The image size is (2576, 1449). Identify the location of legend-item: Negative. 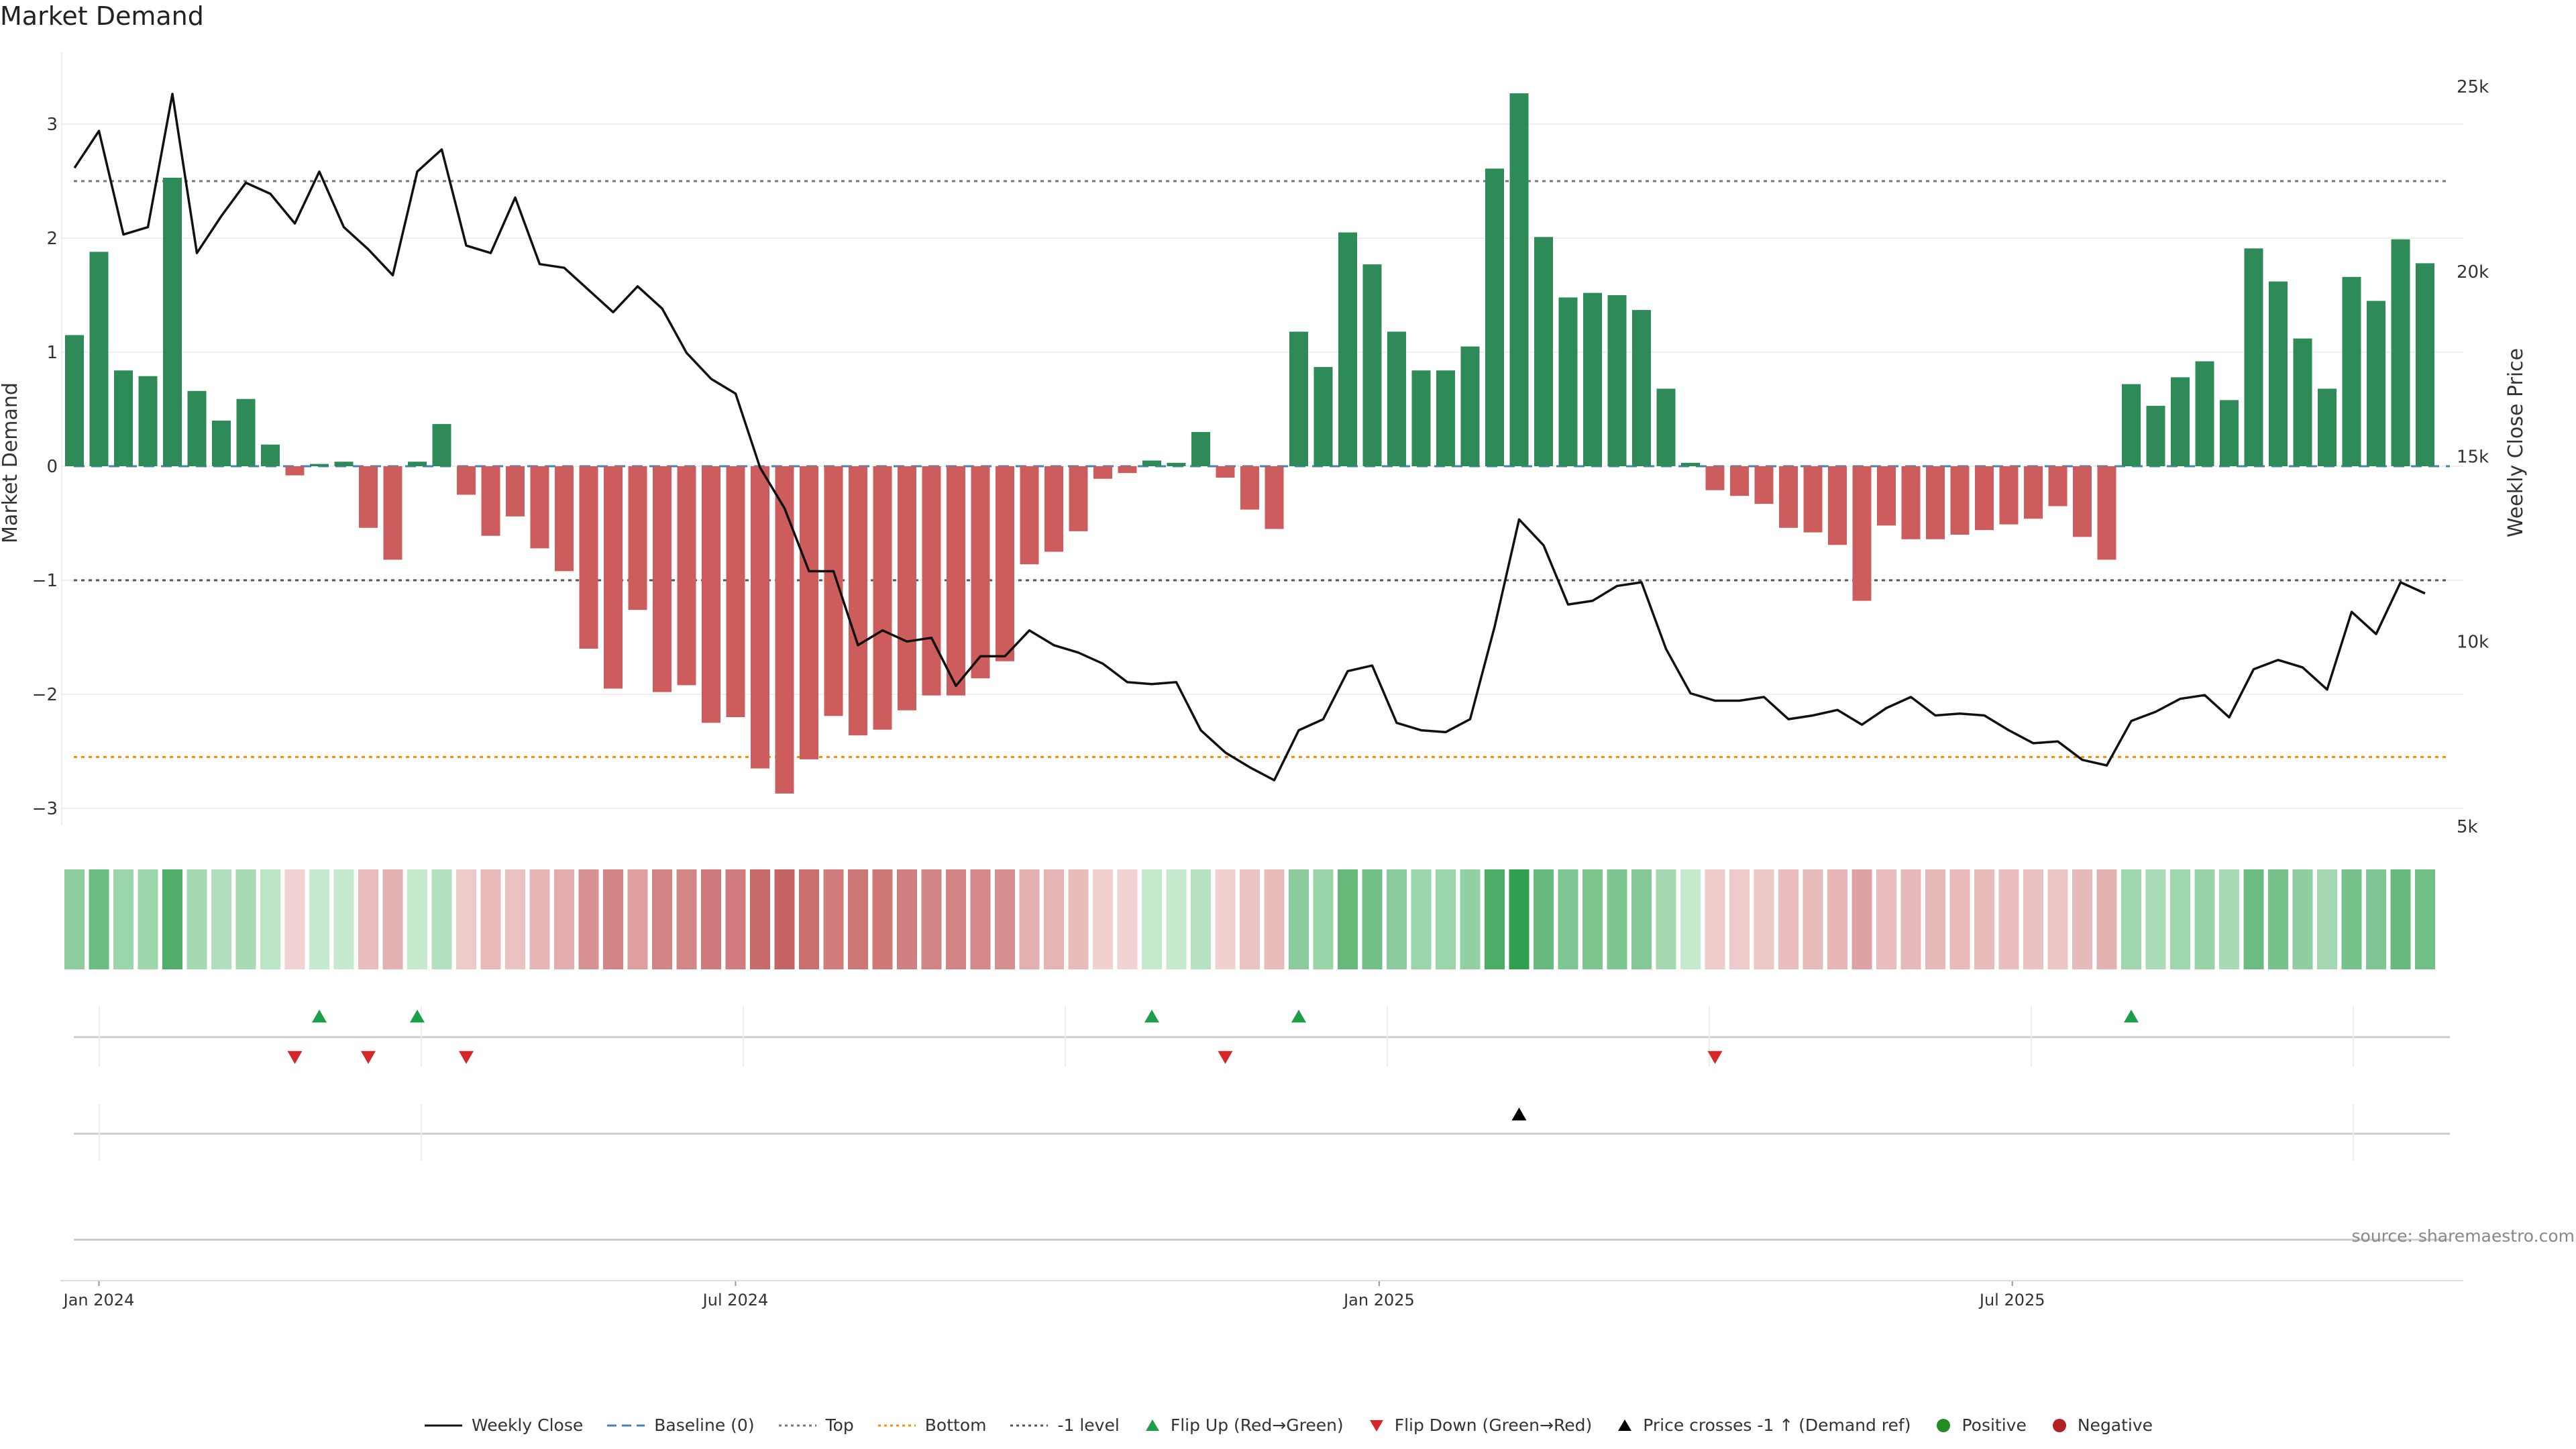
(2101, 1425).